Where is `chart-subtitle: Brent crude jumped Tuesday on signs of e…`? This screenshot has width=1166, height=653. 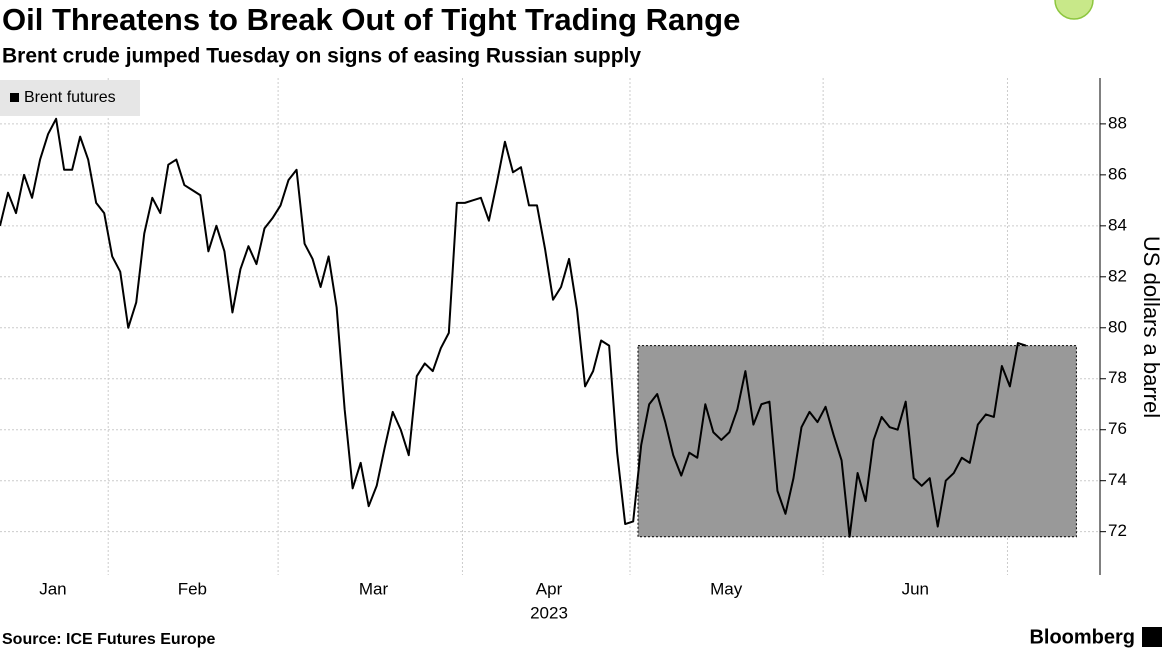 chart-subtitle: Brent crude jumped Tuesday on signs of e… is located at coordinates (321, 56).